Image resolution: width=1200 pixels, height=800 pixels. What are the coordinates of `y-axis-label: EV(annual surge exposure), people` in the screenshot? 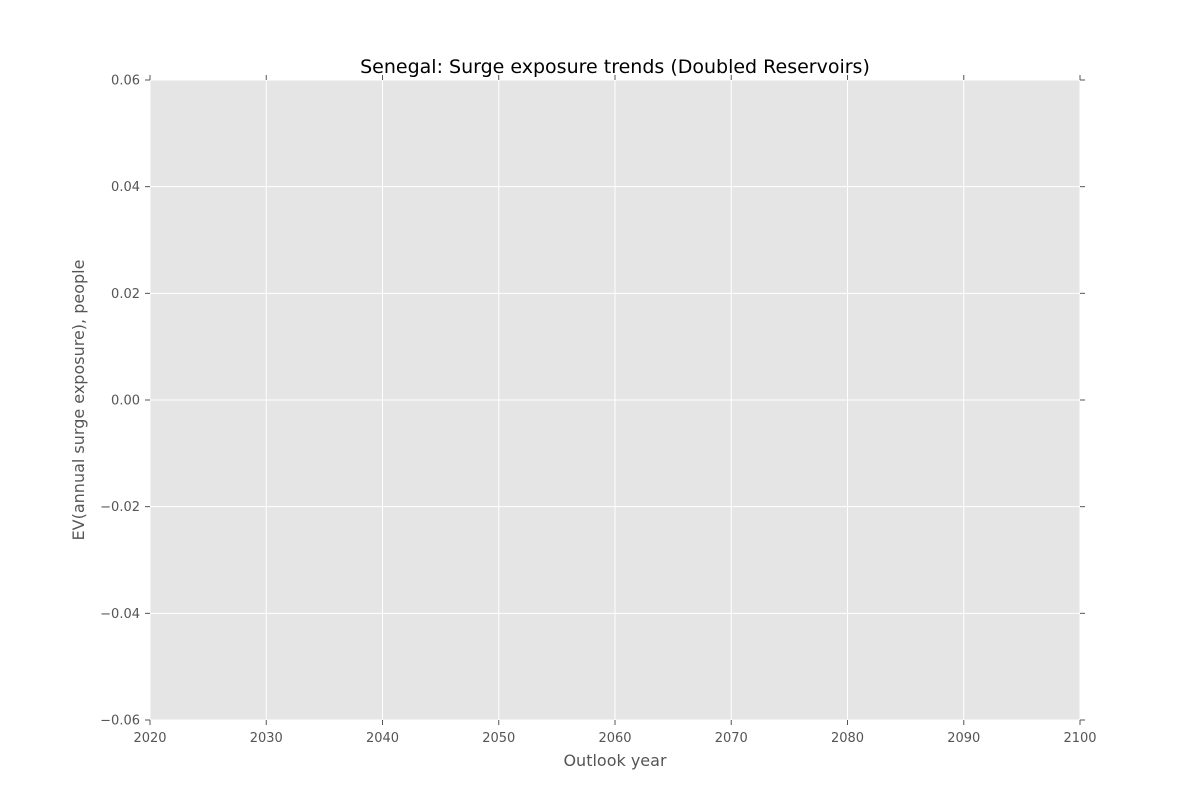 It's located at (78, 400).